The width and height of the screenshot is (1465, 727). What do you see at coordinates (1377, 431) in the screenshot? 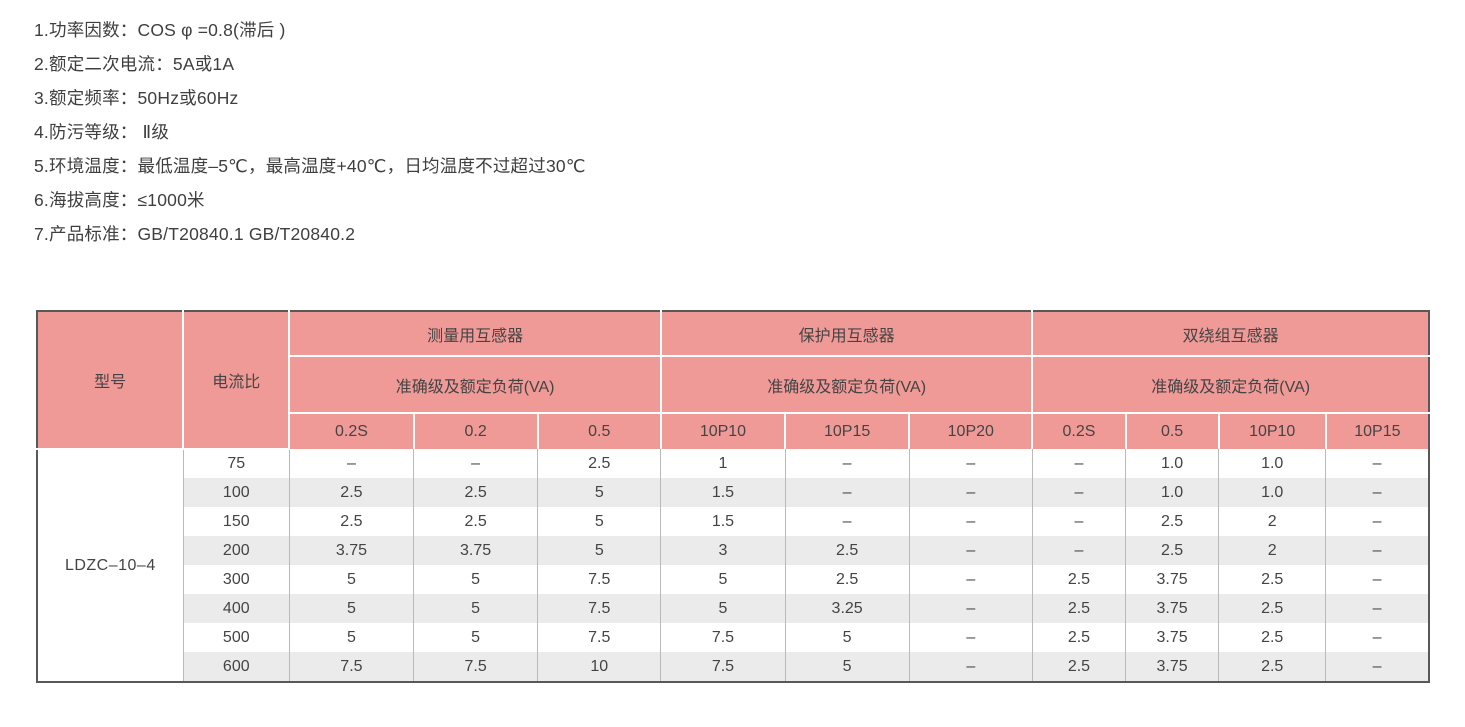
I see `header-col-d-10p15: 10P15` at bounding box center [1377, 431].